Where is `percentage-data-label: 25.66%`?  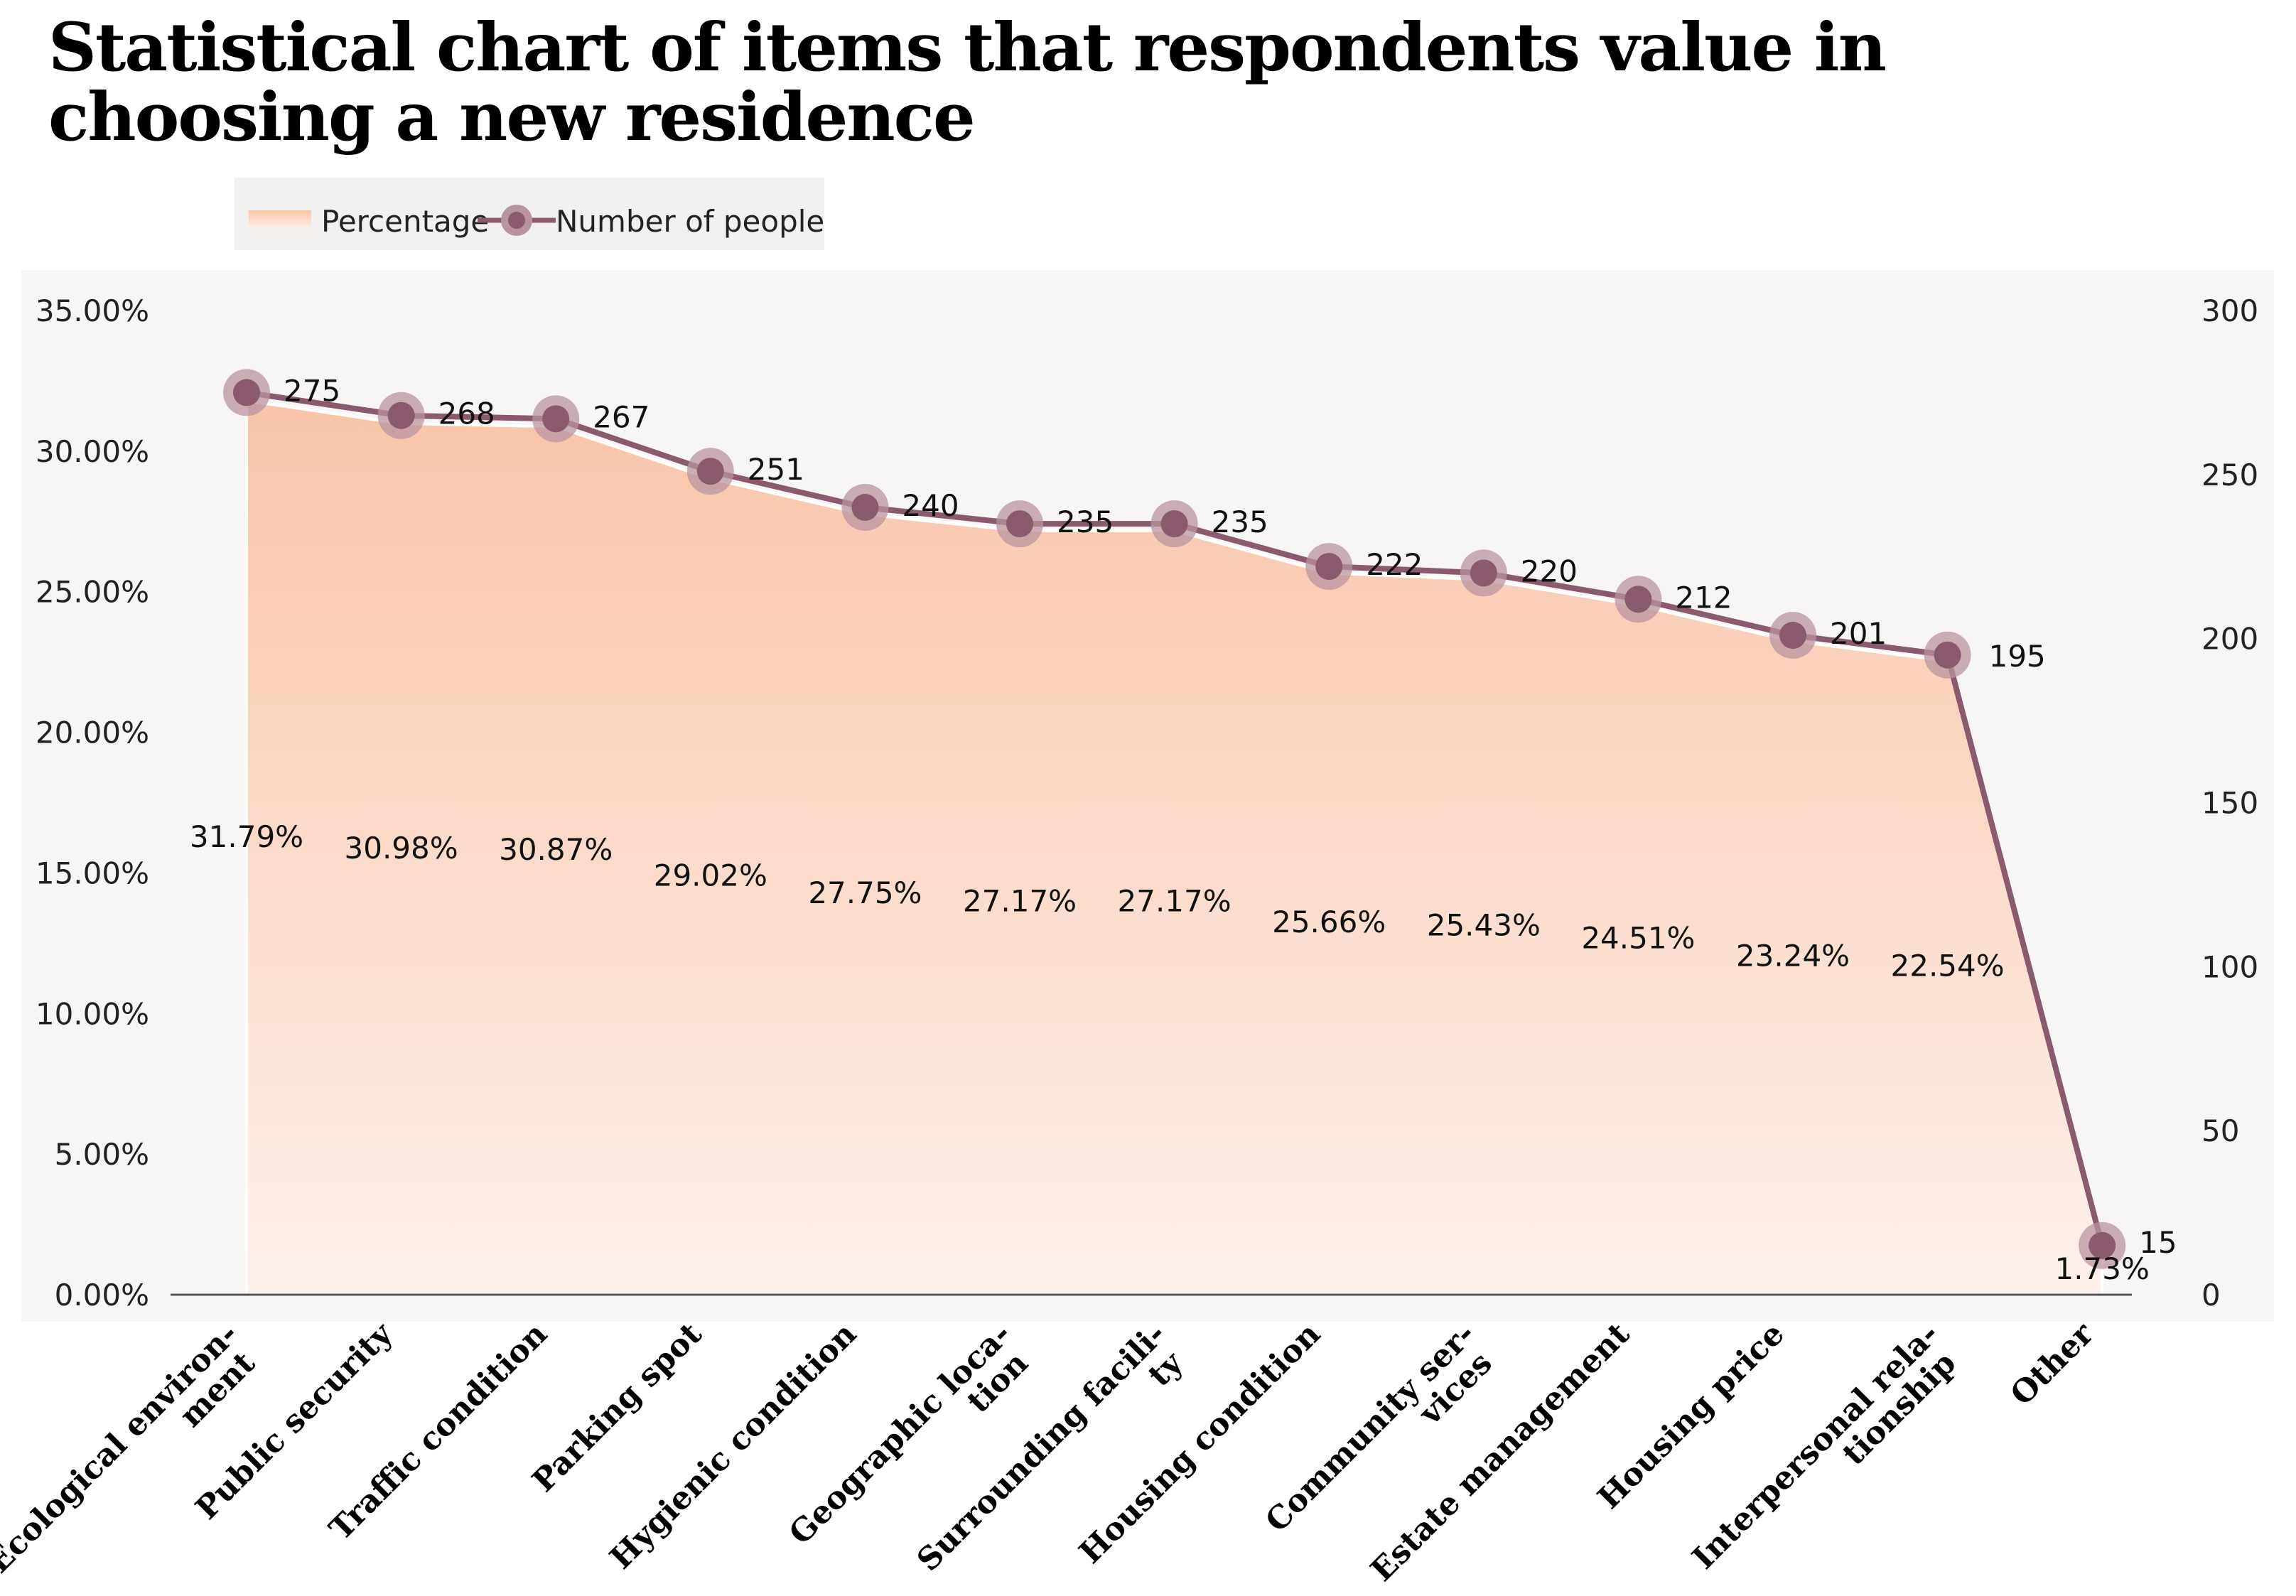 percentage-data-label: 25.66% is located at coordinates (1329, 922).